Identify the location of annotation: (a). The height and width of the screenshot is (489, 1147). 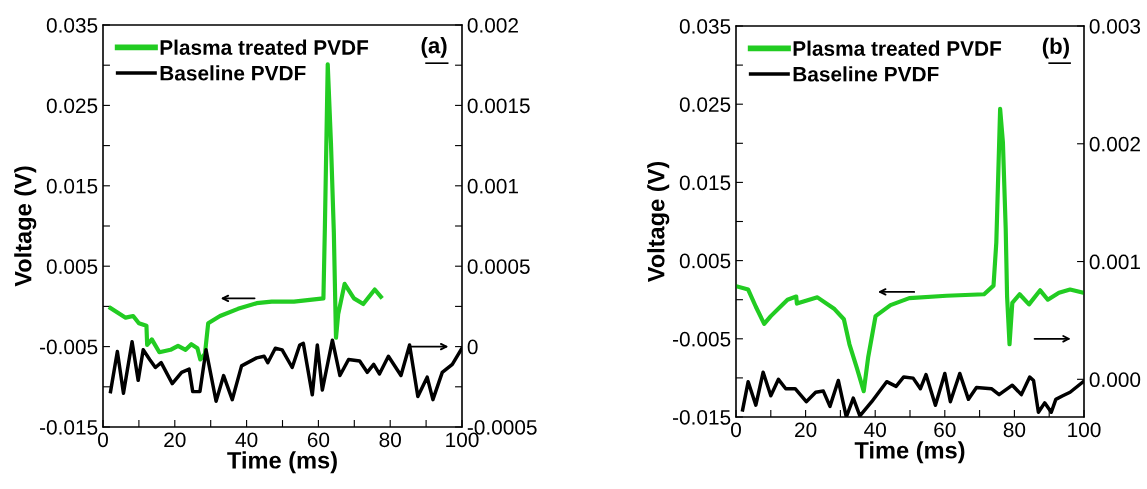
(434, 47).